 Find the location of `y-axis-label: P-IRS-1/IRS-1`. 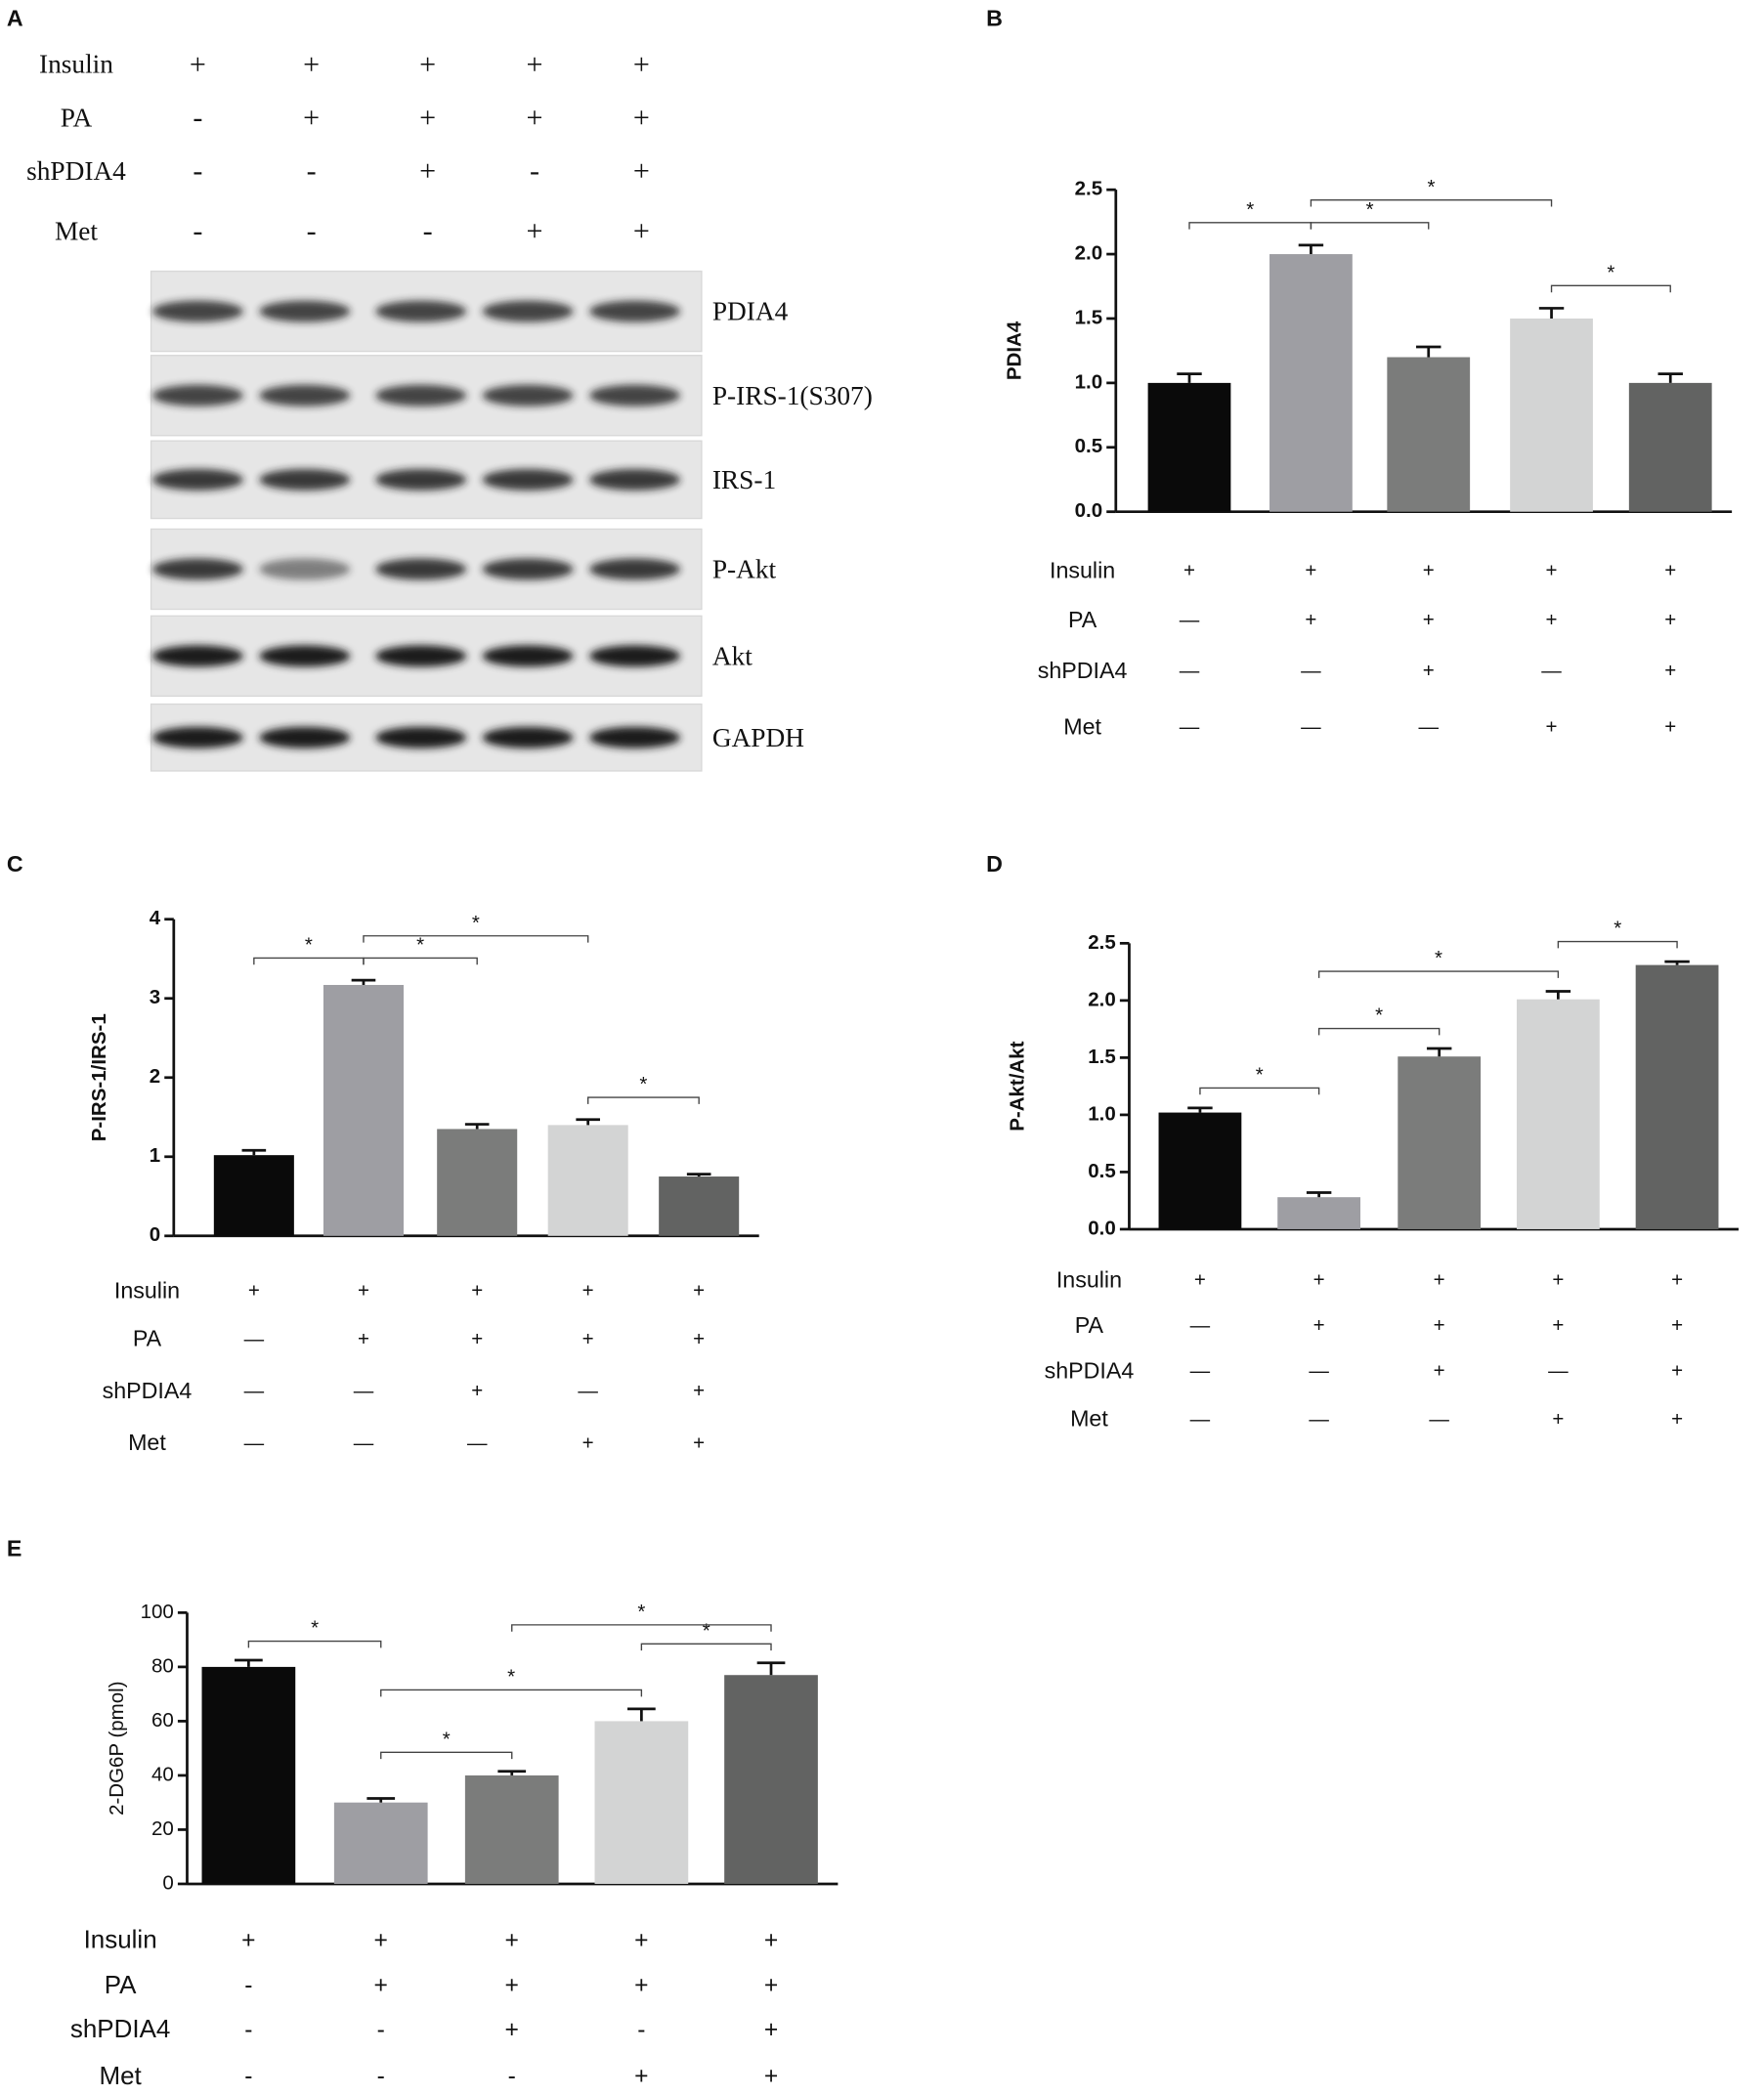

y-axis-label: P-IRS-1/IRS-1 is located at coordinates (99, 1077).